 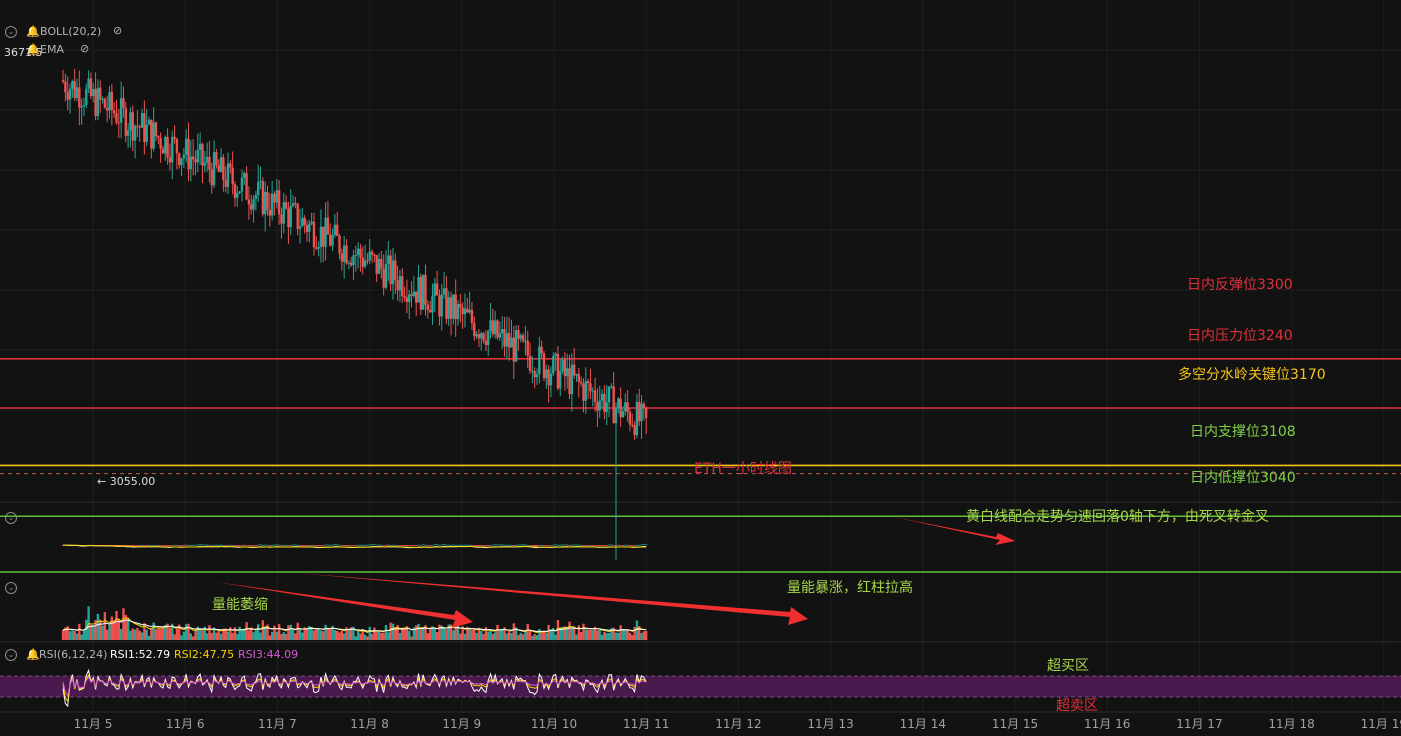 What do you see at coordinates (1068, 666) in the screenshot?
I see `overbought-label: 超买区` at bounding box center [1068, 666].